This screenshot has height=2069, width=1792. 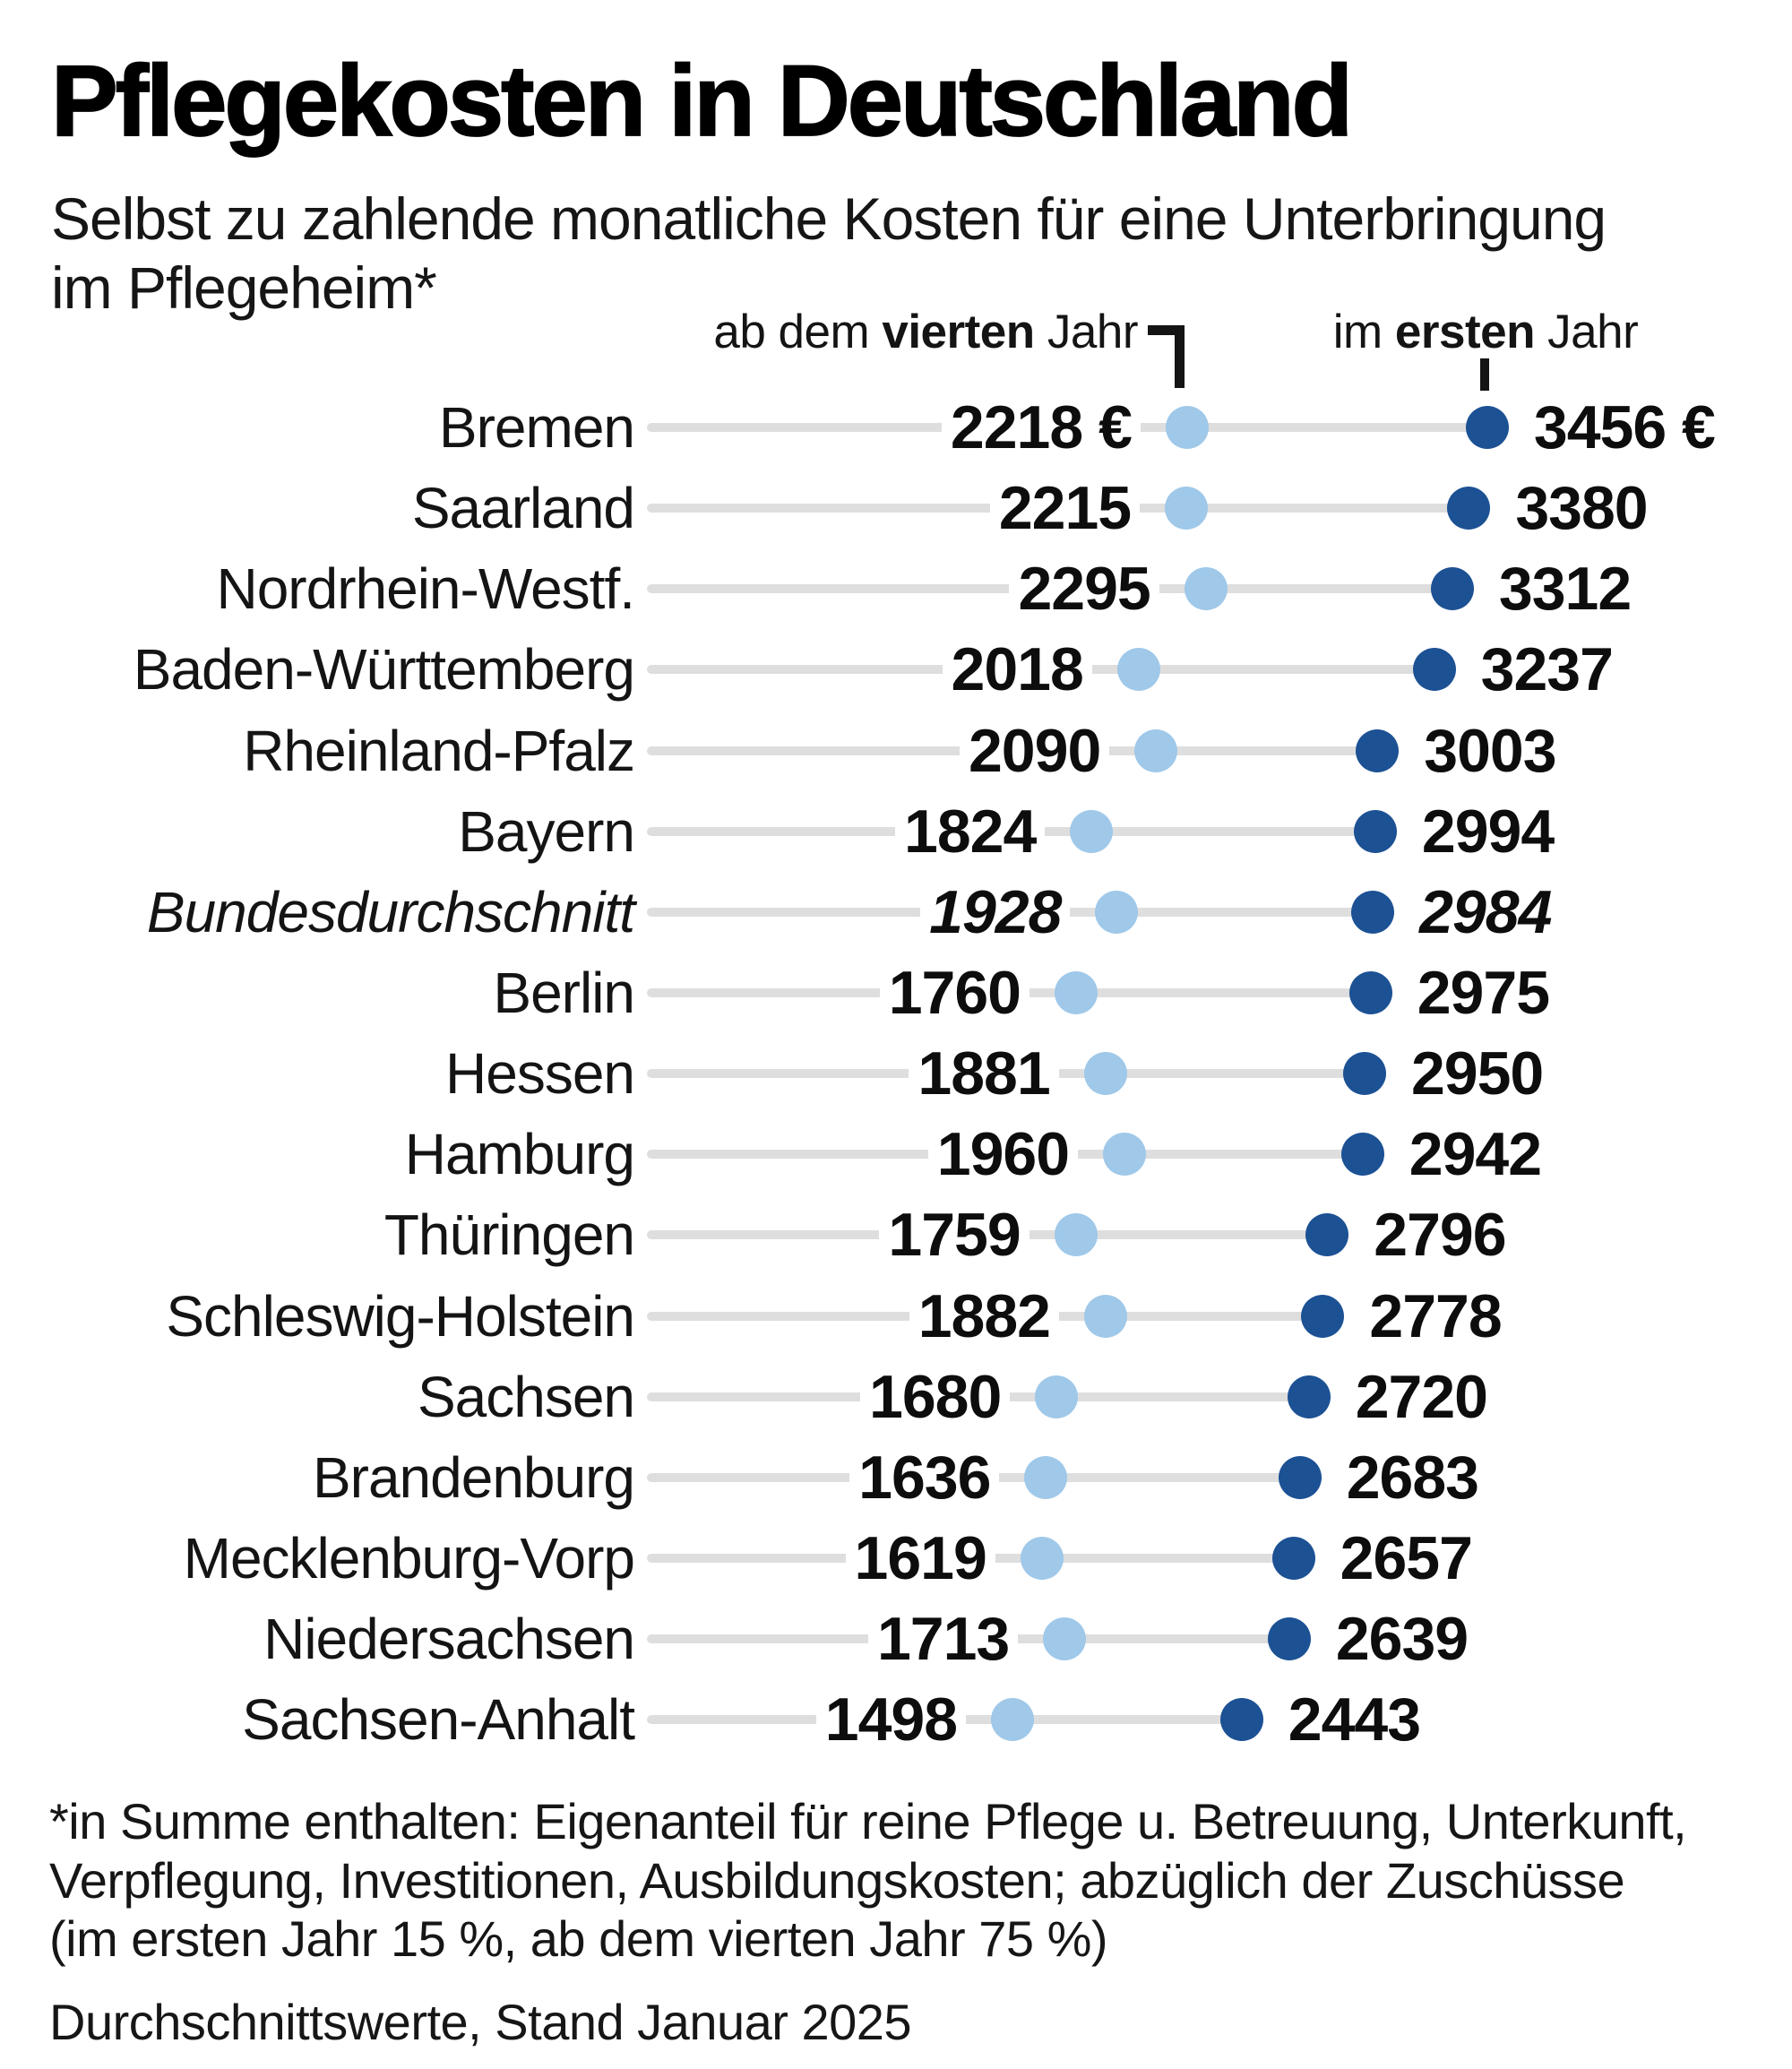 I want to click on row-label: Brandenburg, so click(x=473, y=1477).